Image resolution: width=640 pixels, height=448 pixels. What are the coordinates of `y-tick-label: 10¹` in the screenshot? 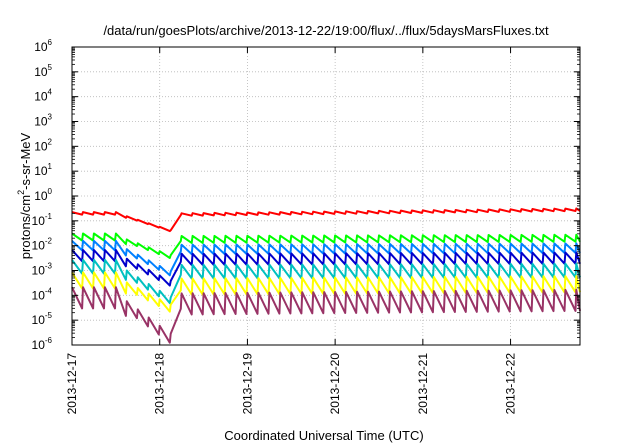 It's located at (43, 170).